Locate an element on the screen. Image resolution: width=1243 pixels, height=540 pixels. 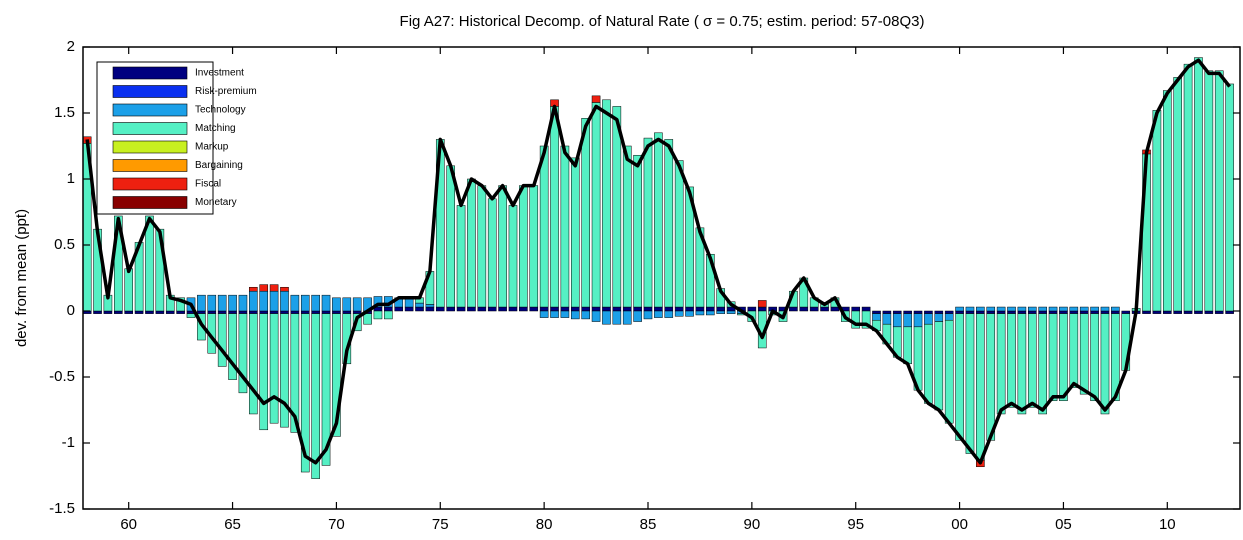
legend-label: Markup is located at coordinates (212, 147).